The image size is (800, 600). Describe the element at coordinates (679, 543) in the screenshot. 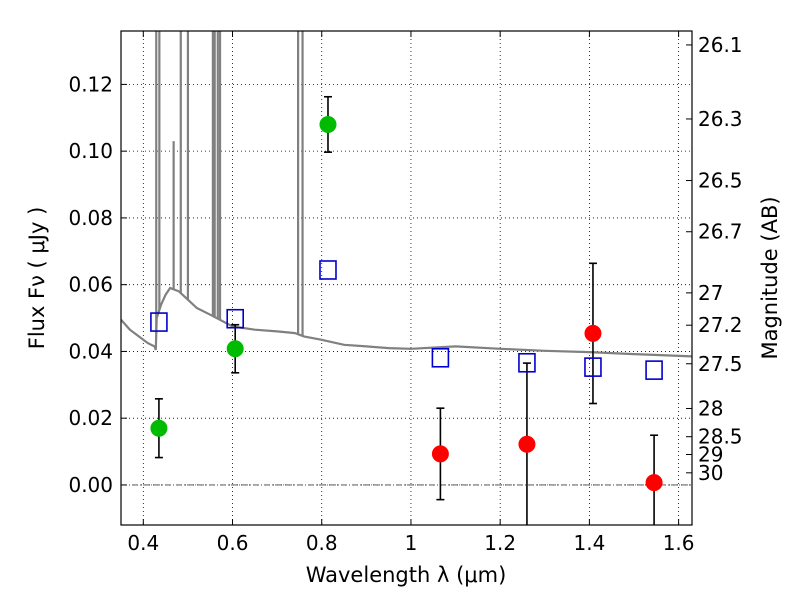

I see `x-tick-label: 1.6` at that location.